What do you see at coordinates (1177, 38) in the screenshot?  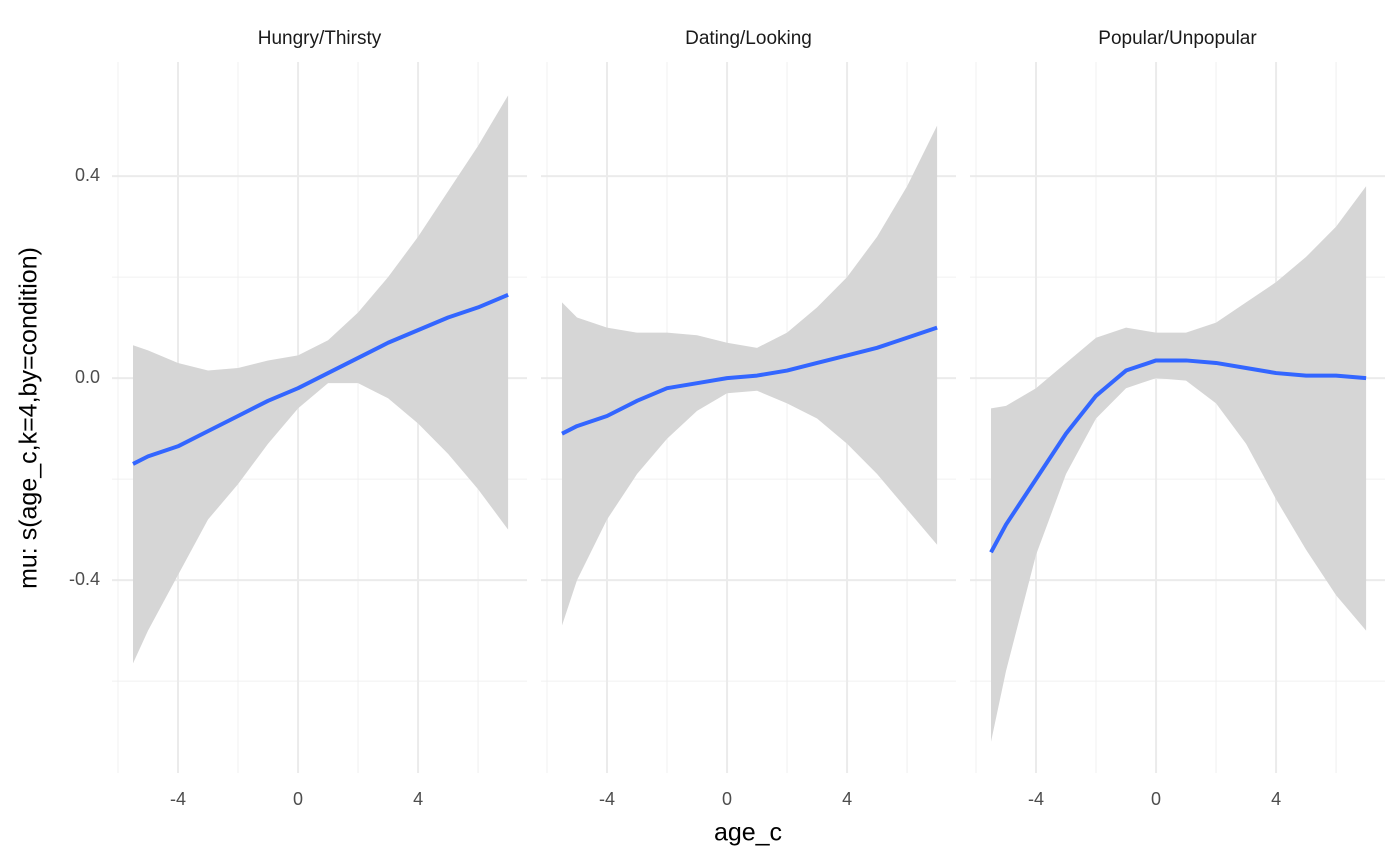 I see `strip-title: Popular/Unpopular` at bounding box center [1177, 38].